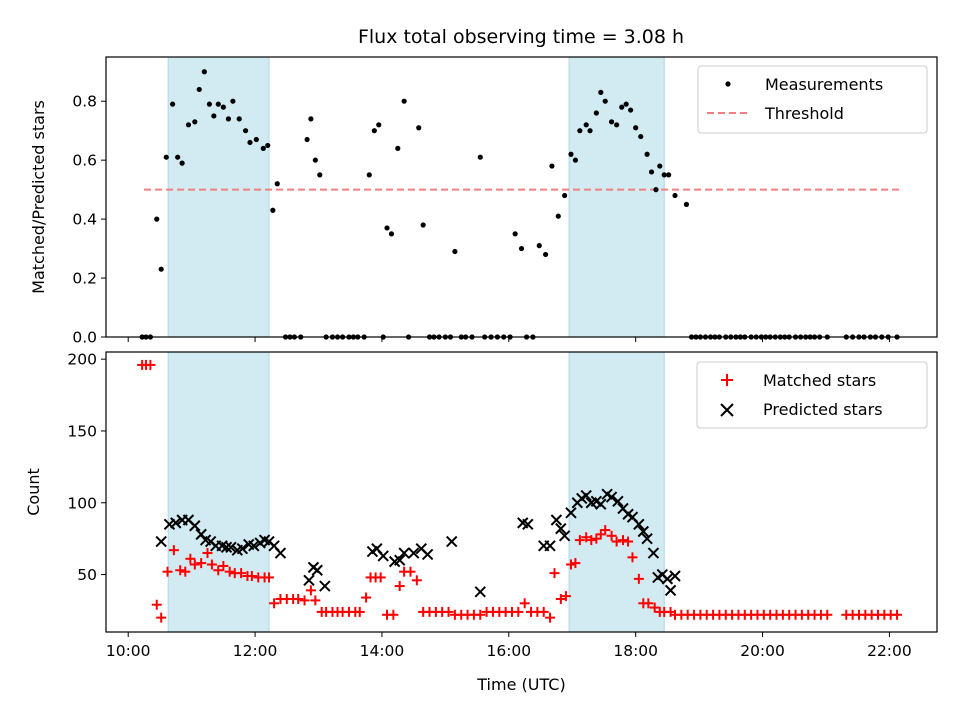 This screenshot has height=720, width=960. I want to click on legend-threshold-label: Threshold, so click(804, 113).